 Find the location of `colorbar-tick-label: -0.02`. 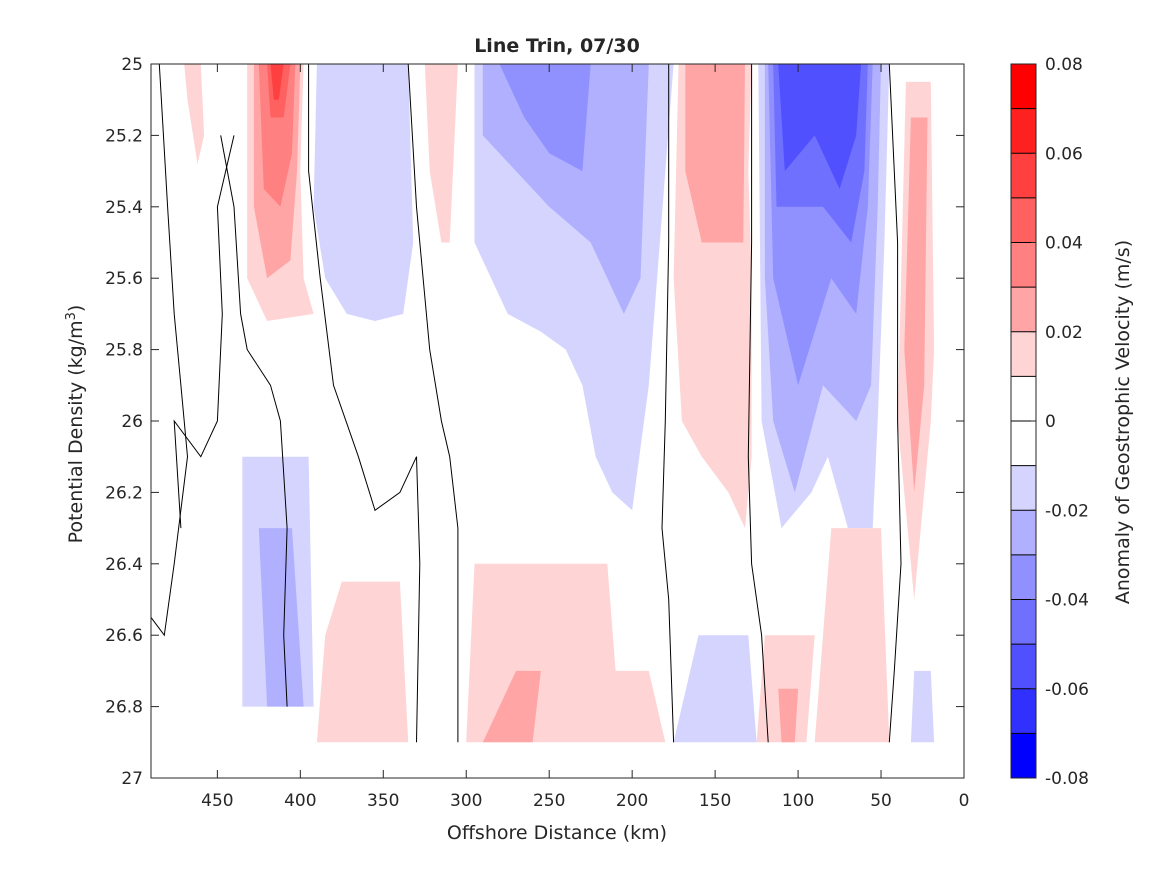

colorbar-tick-label: -0.02 is located at coordinates (1067, 511).